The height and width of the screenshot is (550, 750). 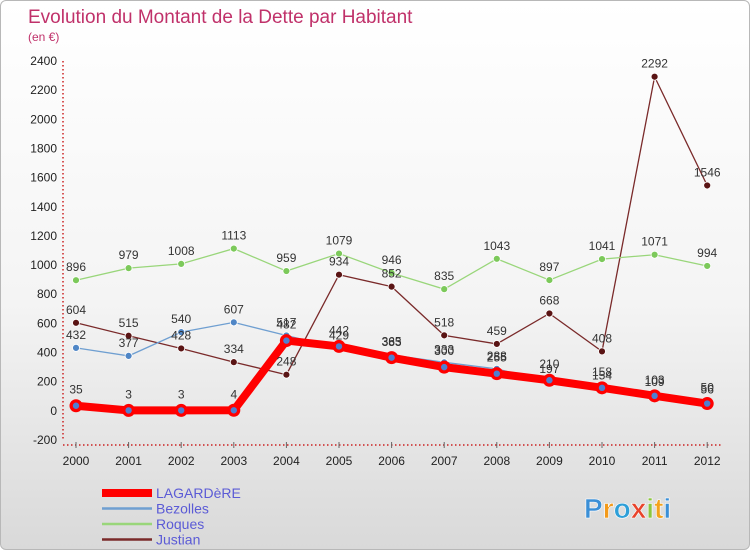 I want to click on data-label: 959, so click(x=286, y=258).